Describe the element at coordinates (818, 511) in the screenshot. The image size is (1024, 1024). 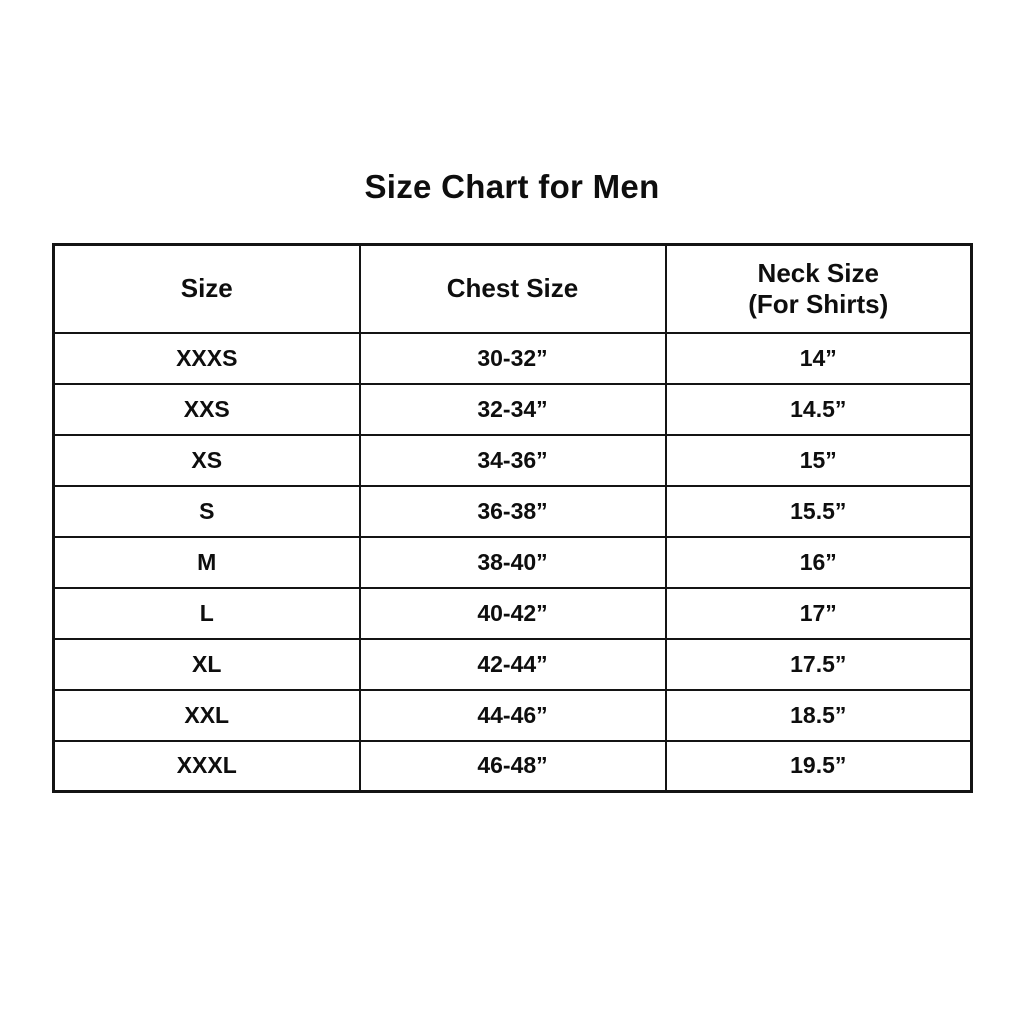
I see `neck-size-cell: 15.5”` at that location.